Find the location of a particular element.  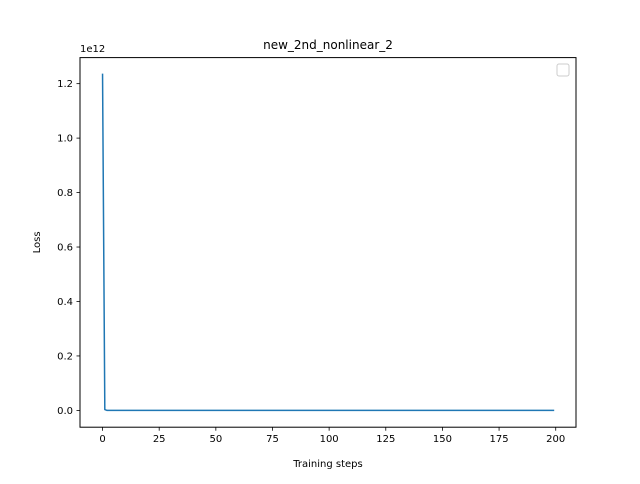

chart-title: new_2nd_nonlinear_2 is located at coordinates (328, 45).